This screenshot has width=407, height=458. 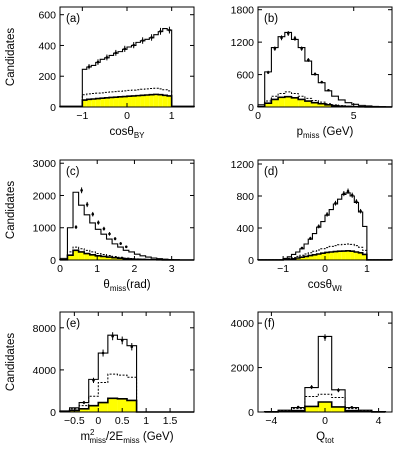 What do you see at coordinates (128, 133) in the screenshot?
I see `x-axis-label: cosθBY` at bounding box center [128, 133].